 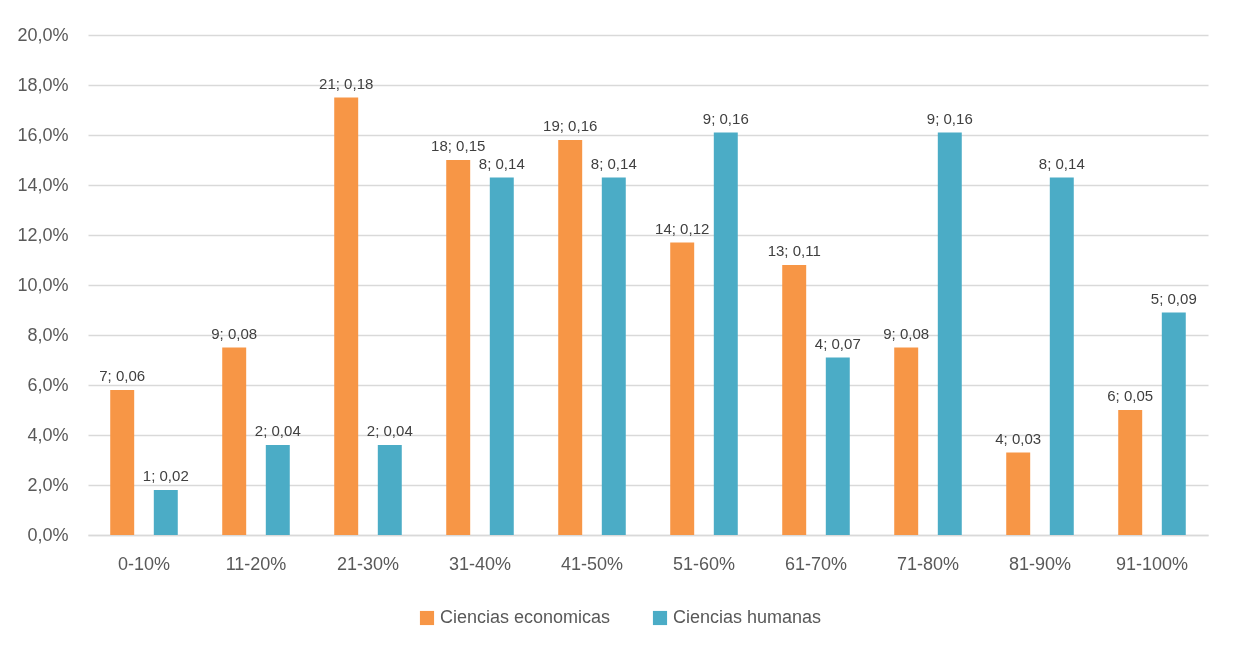 I want to click on data-label: 18; 0,15, so click(x=458, y=145).